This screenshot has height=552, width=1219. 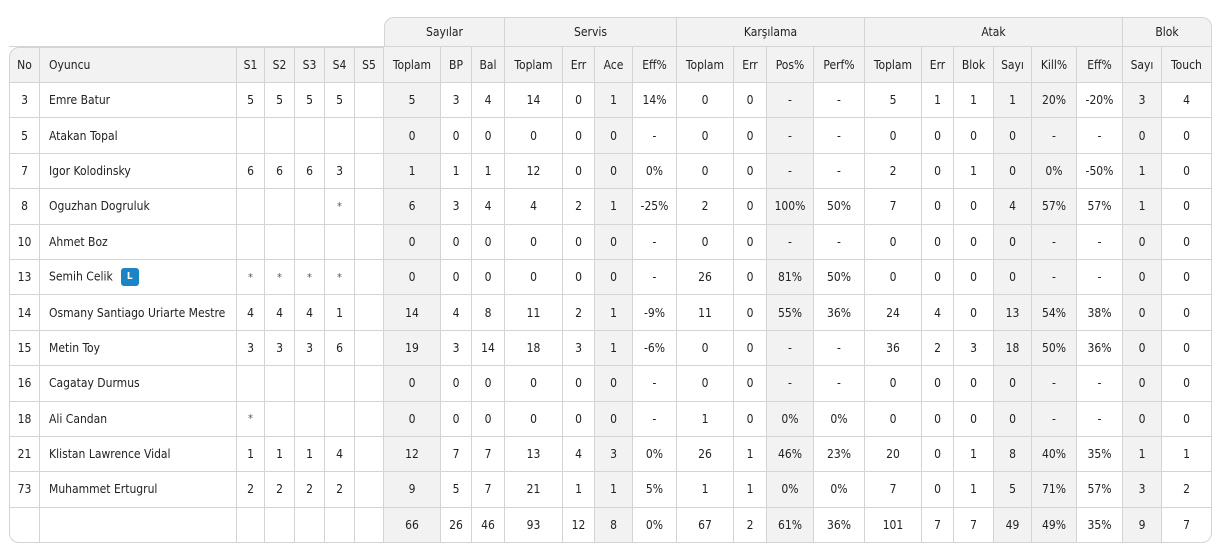 I want to click on cell-s1: 5, so click(x=251, y=101).